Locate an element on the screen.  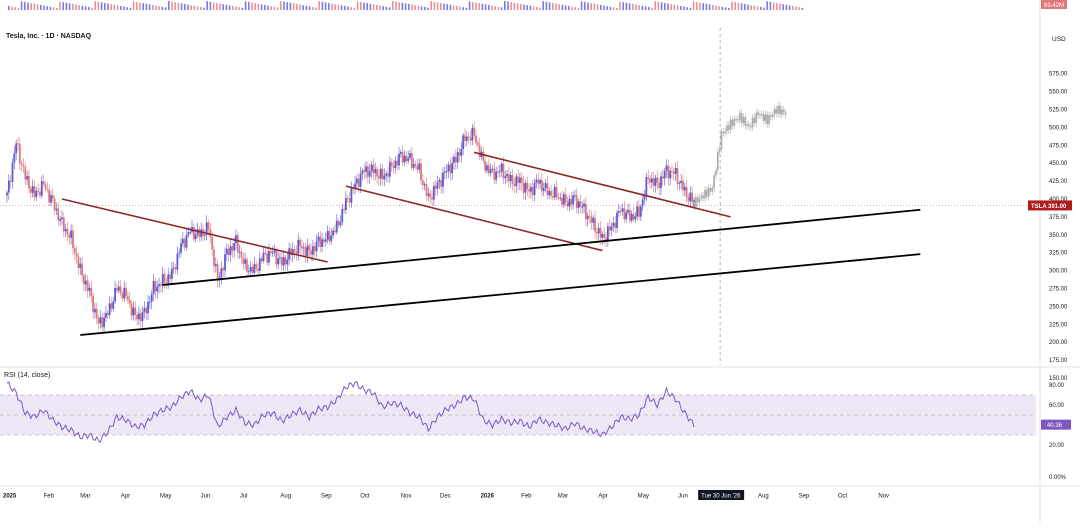
price-tick-label: 425.00 is located at coordinates (1058, 182).